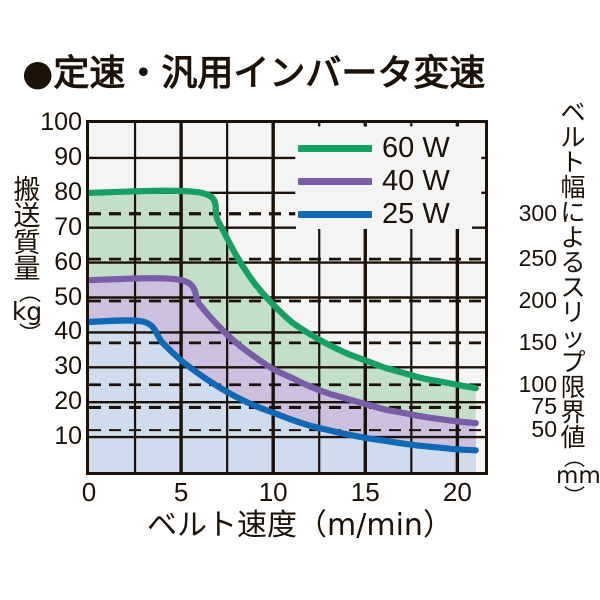 The image size is (600, 600). I want to click on x-tick-5: 5, so click(181, 492).